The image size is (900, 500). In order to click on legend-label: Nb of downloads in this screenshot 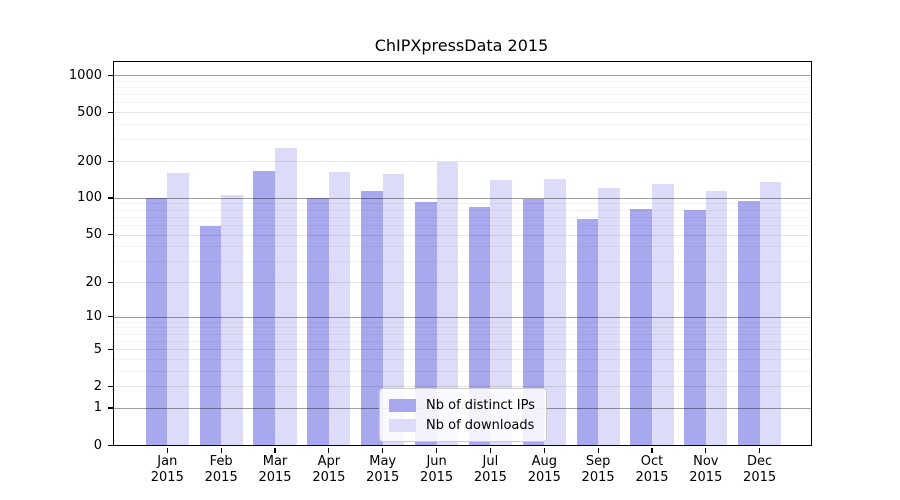, I will do `click(480, 425)`.